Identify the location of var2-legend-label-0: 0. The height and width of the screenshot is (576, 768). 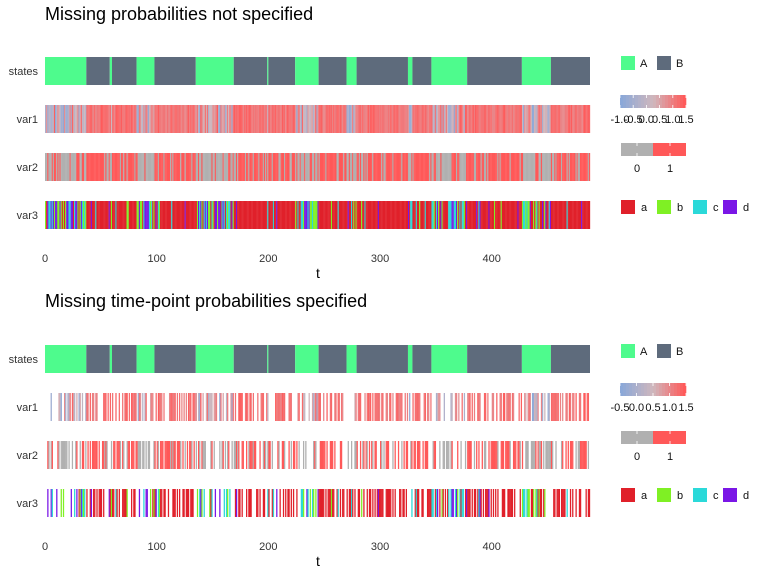
(637, 169).